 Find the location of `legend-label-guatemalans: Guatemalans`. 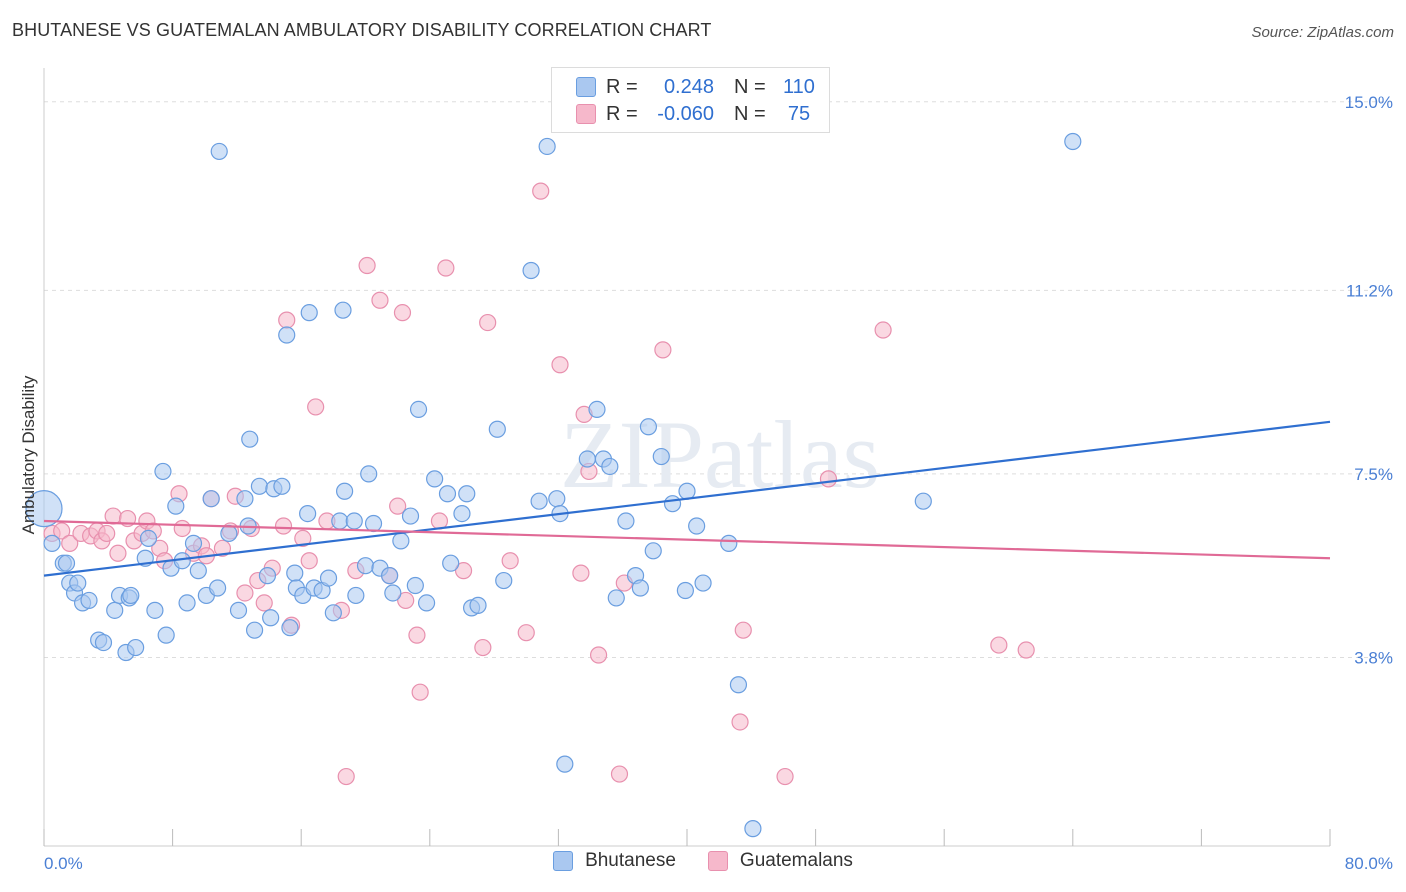

legend-label-guatemalans: Guatemalans is located at coordinates (796, 860).